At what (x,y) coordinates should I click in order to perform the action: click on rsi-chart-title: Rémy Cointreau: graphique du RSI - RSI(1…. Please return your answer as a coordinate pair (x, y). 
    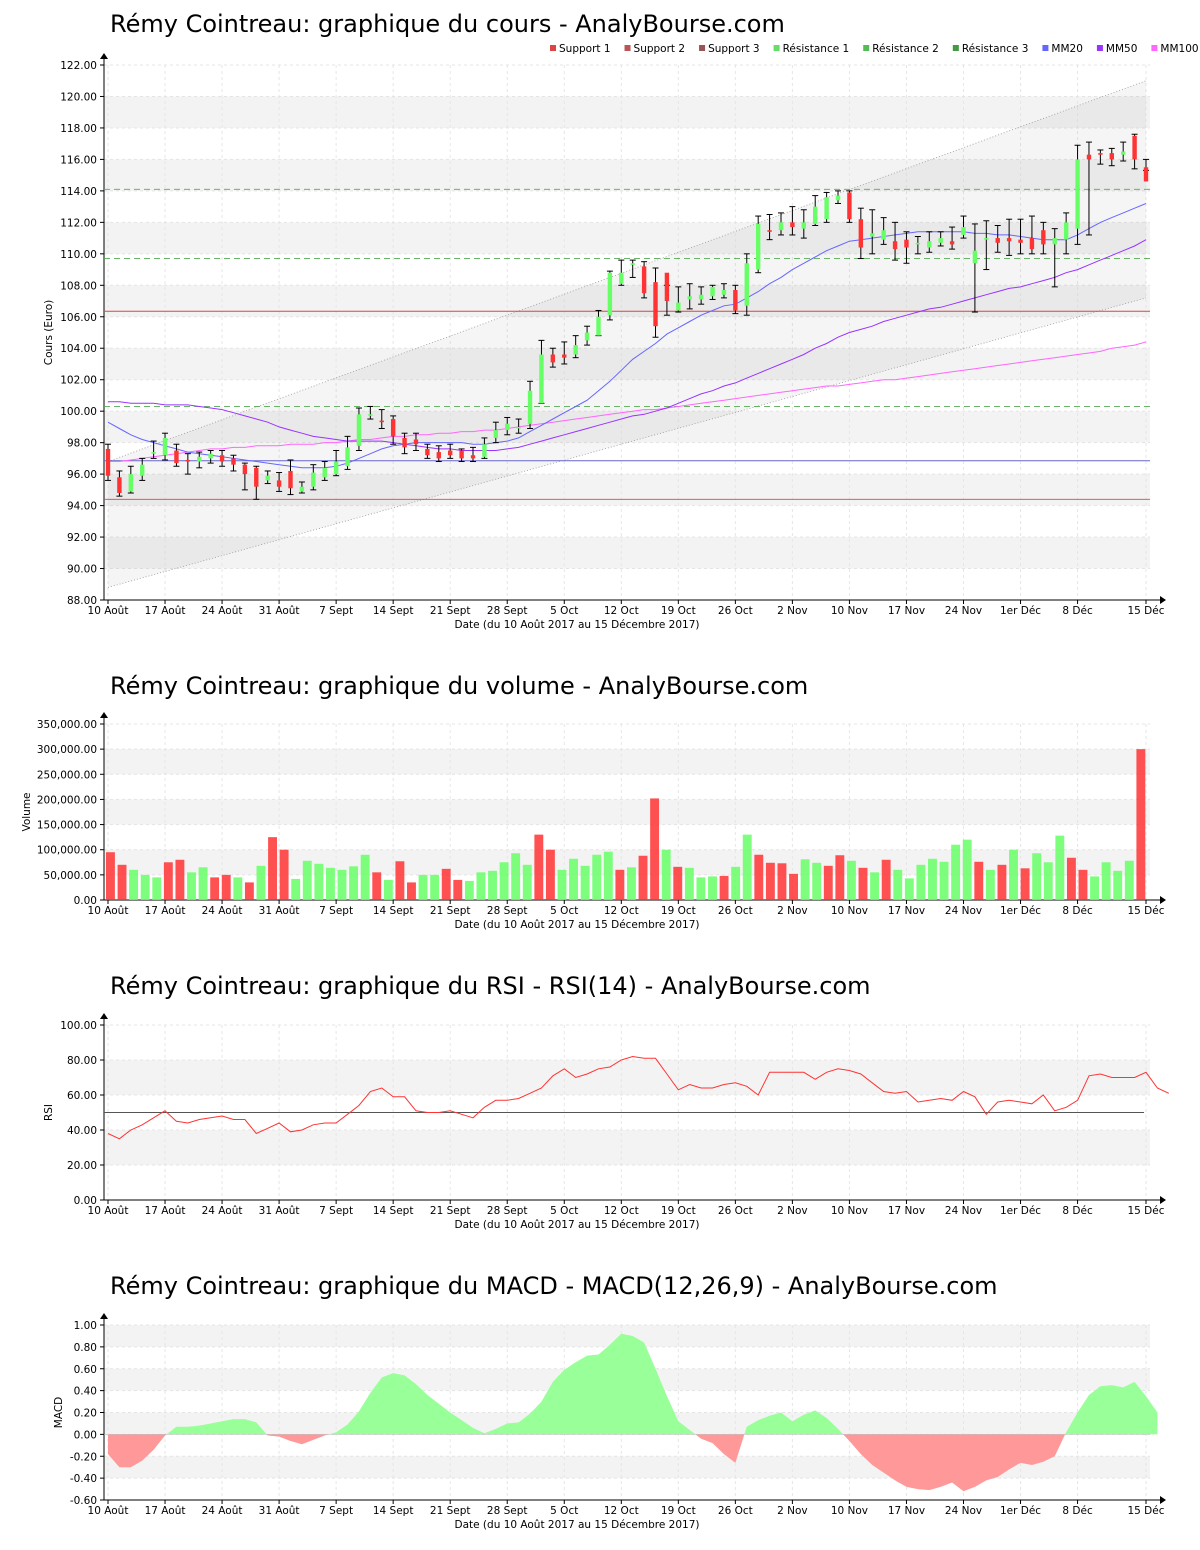
    Looking at the image, I should click on (490, 986).